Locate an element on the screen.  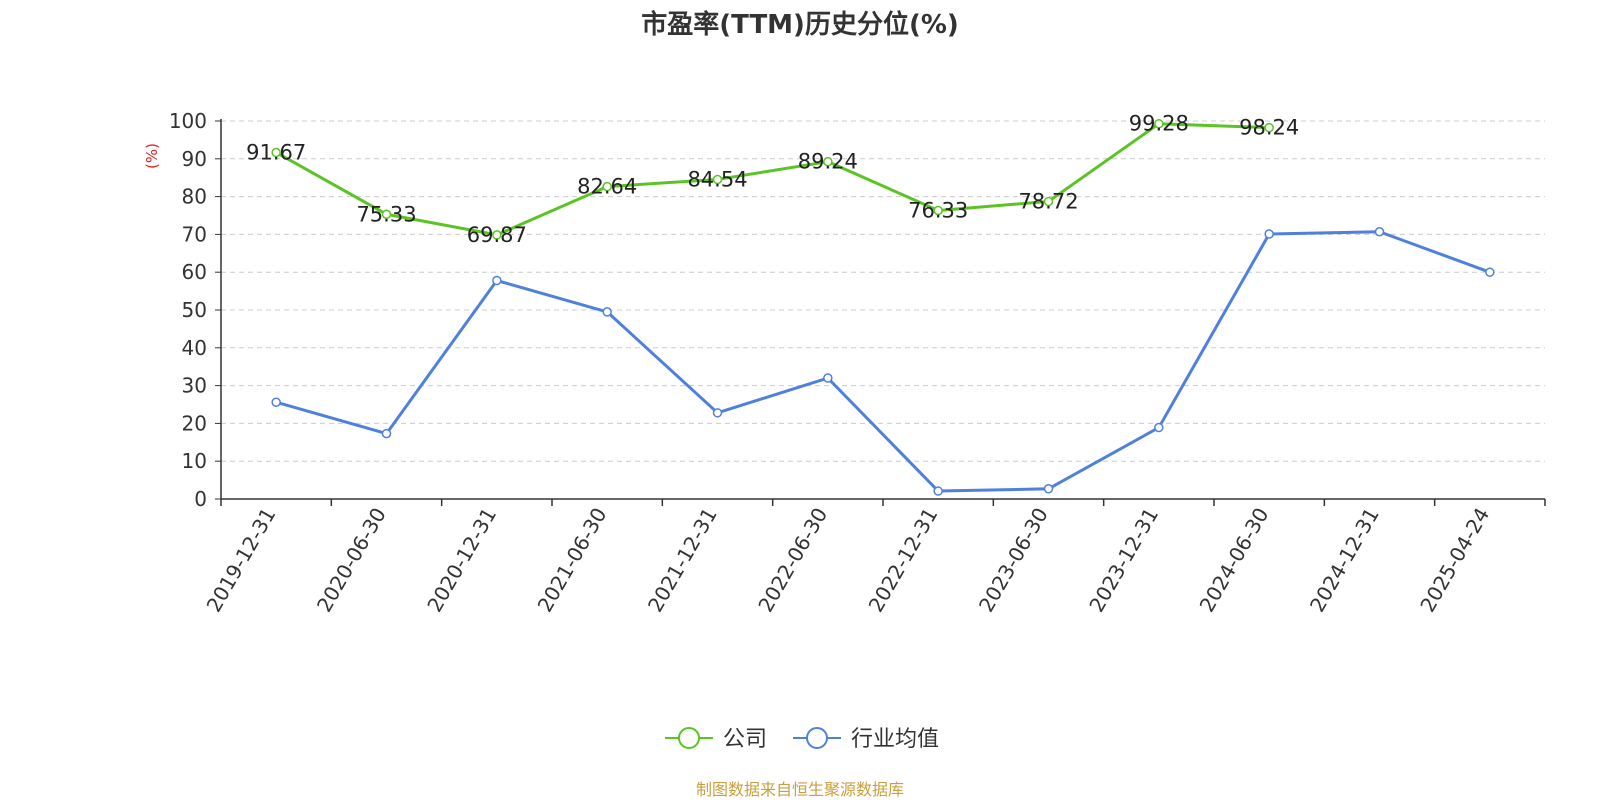
data-label-0: 98.24 is located at coordinates (1269, 128).